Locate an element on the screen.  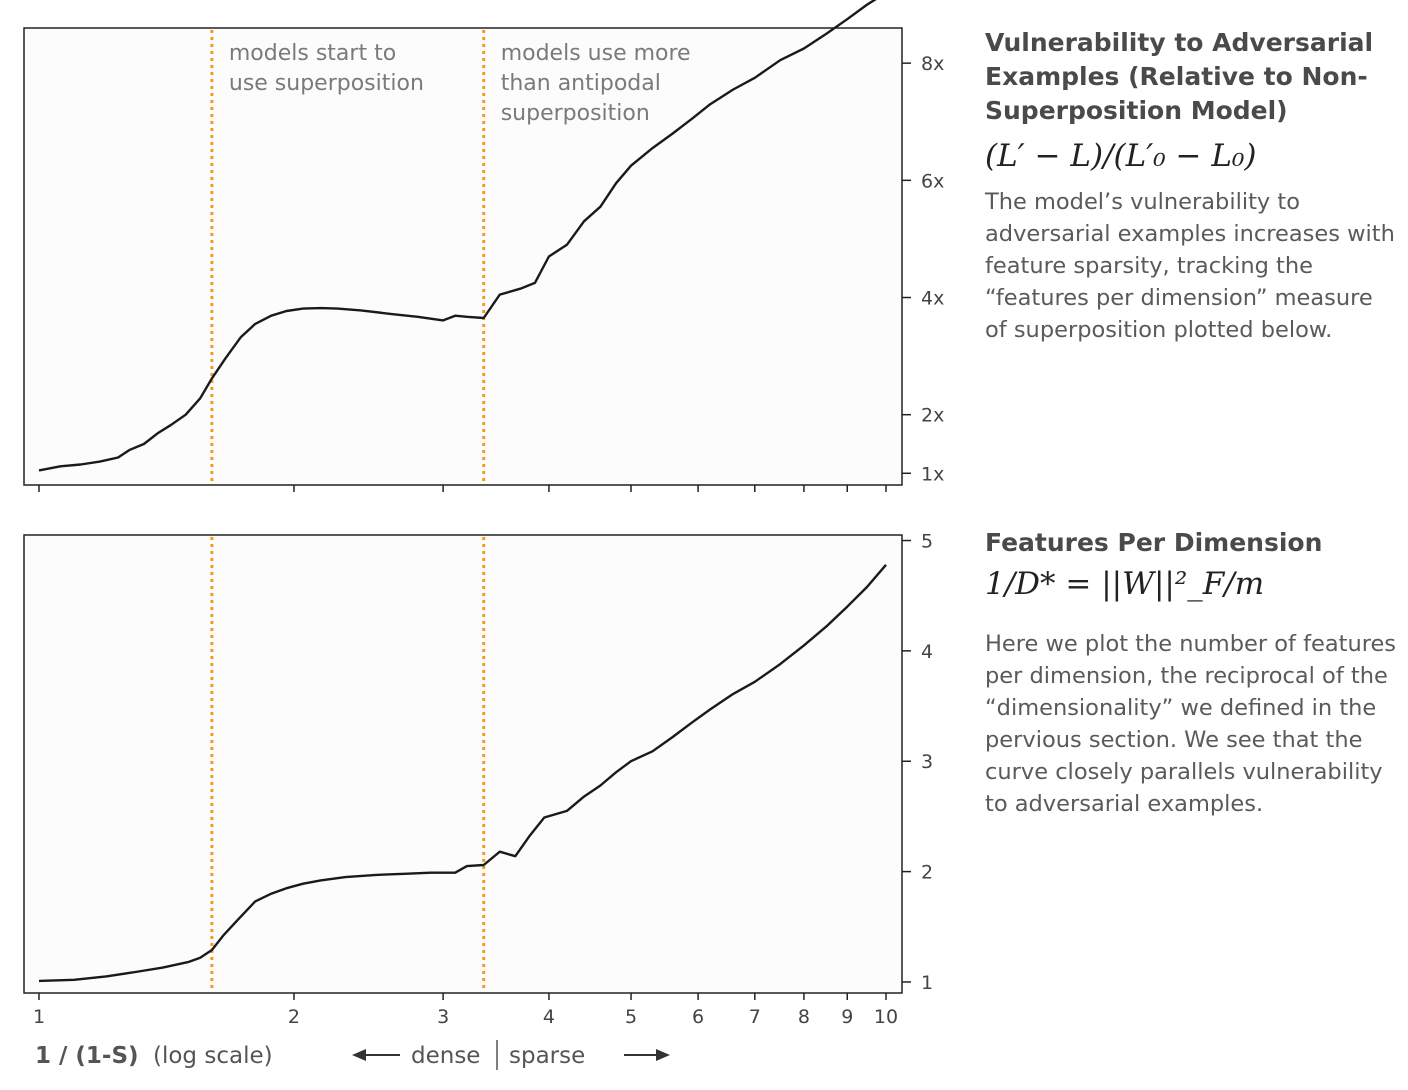
threshold-annotation-line: models use more is located at coordinates (596, 53).